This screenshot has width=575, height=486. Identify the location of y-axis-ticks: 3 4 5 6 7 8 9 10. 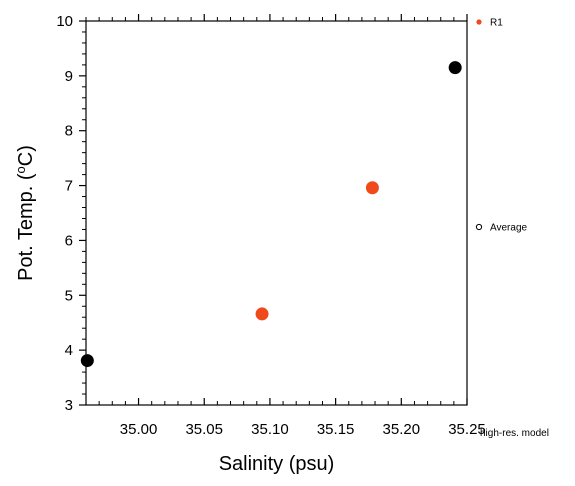
(71, 213).